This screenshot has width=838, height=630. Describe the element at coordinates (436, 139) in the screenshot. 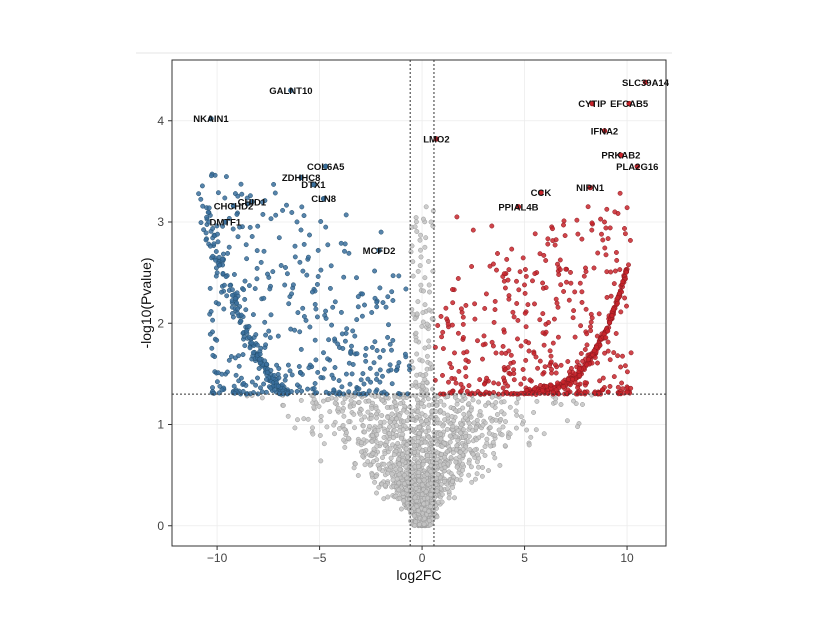

I see `gene-label: LMO2` at that location.